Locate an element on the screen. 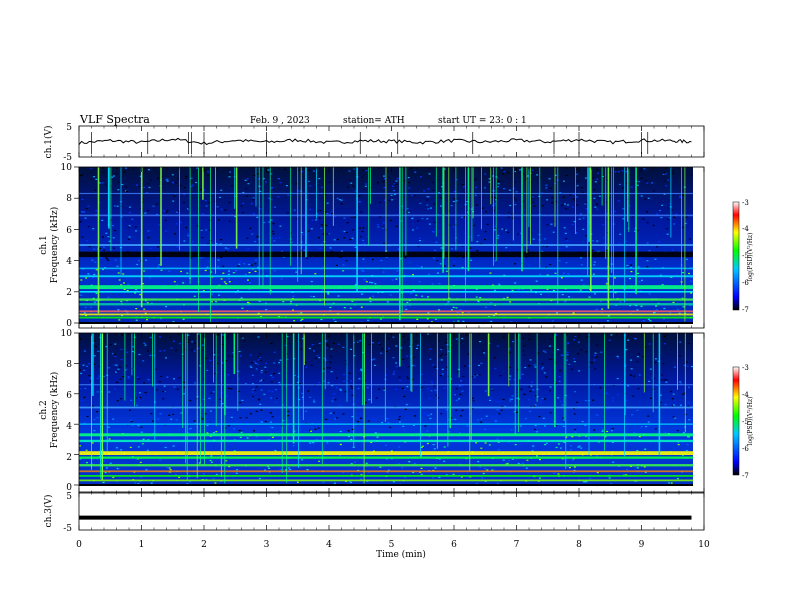 This screenshot has width=792, height=612. ch1-waveform-spikes is located at coordinates (370, 143).